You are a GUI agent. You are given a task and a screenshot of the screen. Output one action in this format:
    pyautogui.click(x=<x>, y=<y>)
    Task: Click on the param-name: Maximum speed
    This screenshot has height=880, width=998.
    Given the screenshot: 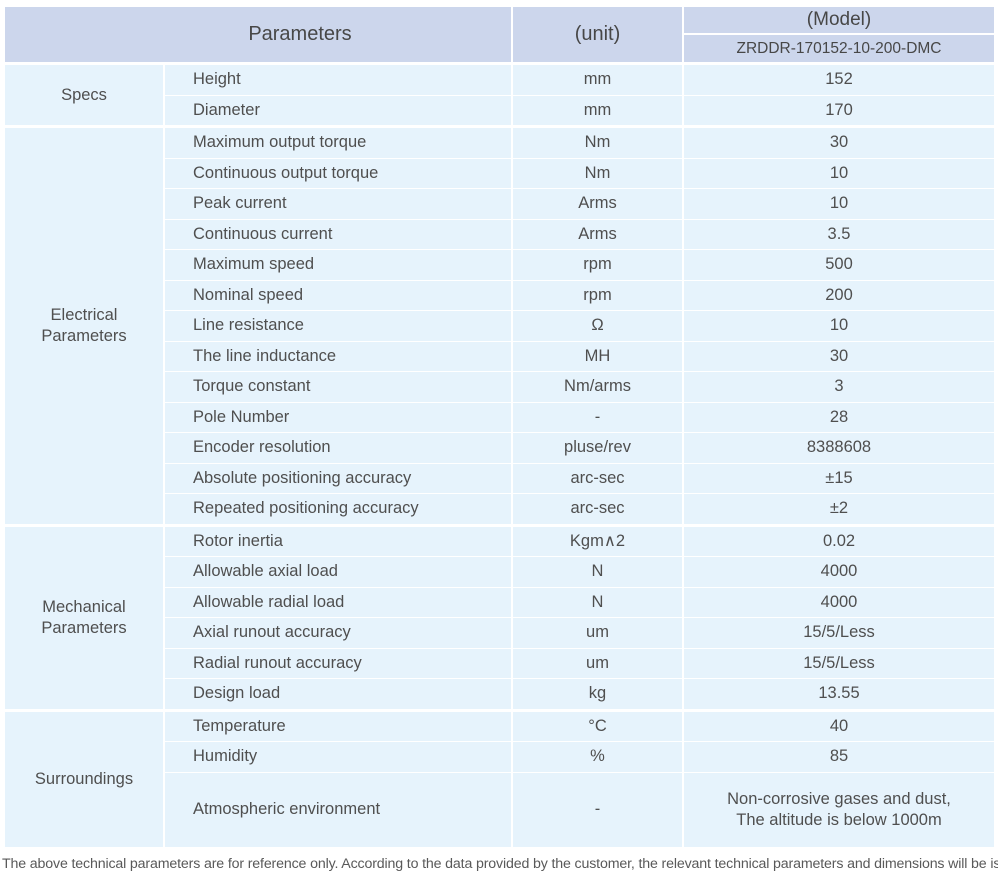 What is the action you would take?
    pyautogui.click(x=338, y=265)
    